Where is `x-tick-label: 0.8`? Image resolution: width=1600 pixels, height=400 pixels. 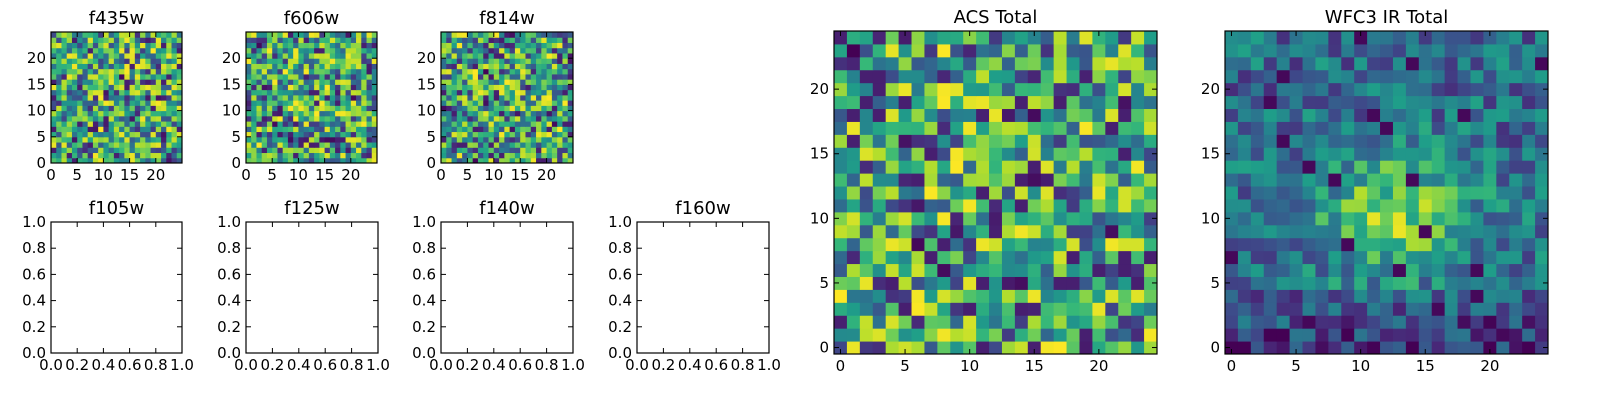 x-tick-label: 0.8 is located at coordinates (156, 365).